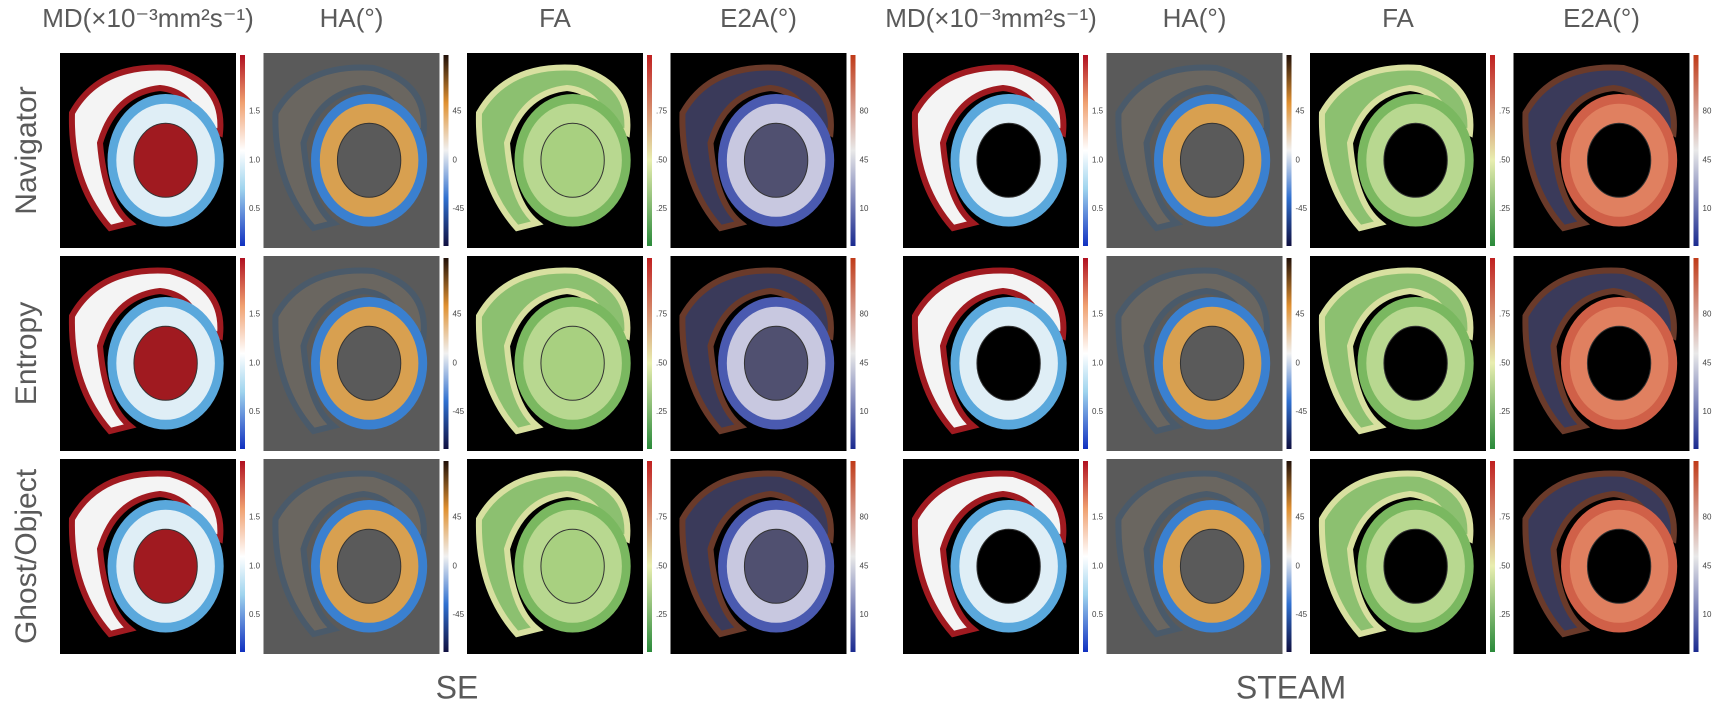 The image size is (1722, 723). Describe the element at coordinates (555, 18) in the screenshot. I see `column-header: FA` at that location.